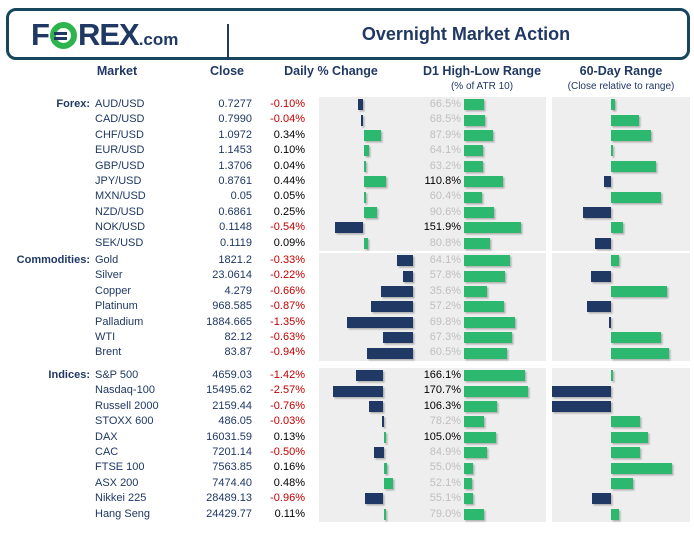 The width and height of the screenshot is (694, 539). I want to click on column-subheader-atr: (% of ATR 10), so click(482, 86).